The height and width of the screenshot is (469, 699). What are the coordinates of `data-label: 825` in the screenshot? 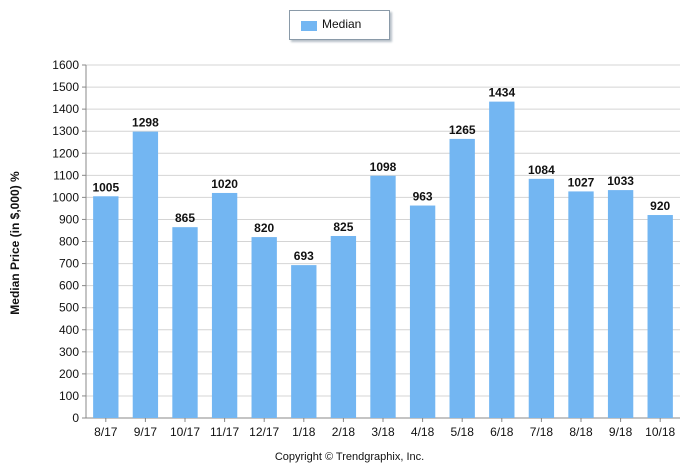 It's located at (343, 227).